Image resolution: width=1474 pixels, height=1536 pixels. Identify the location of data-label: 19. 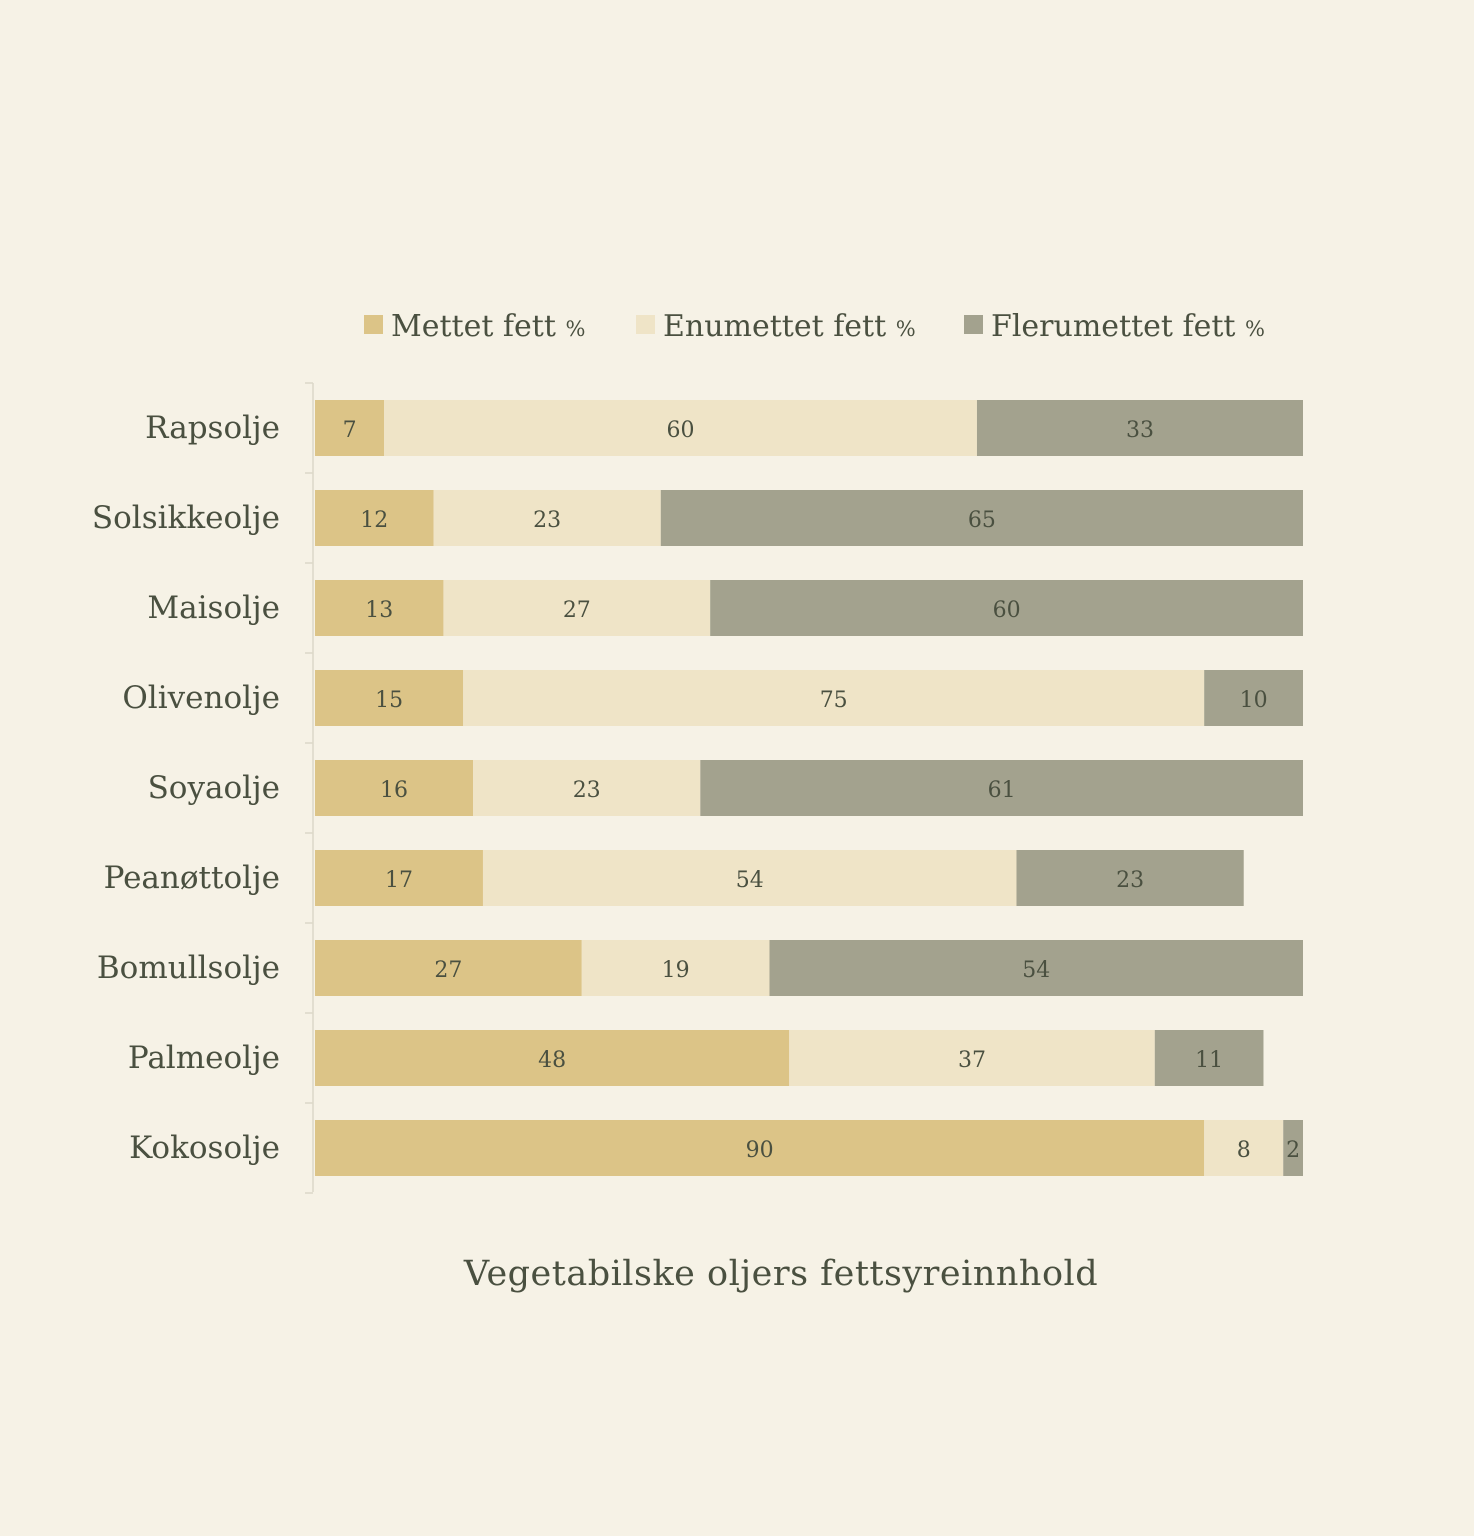
(676, 970).